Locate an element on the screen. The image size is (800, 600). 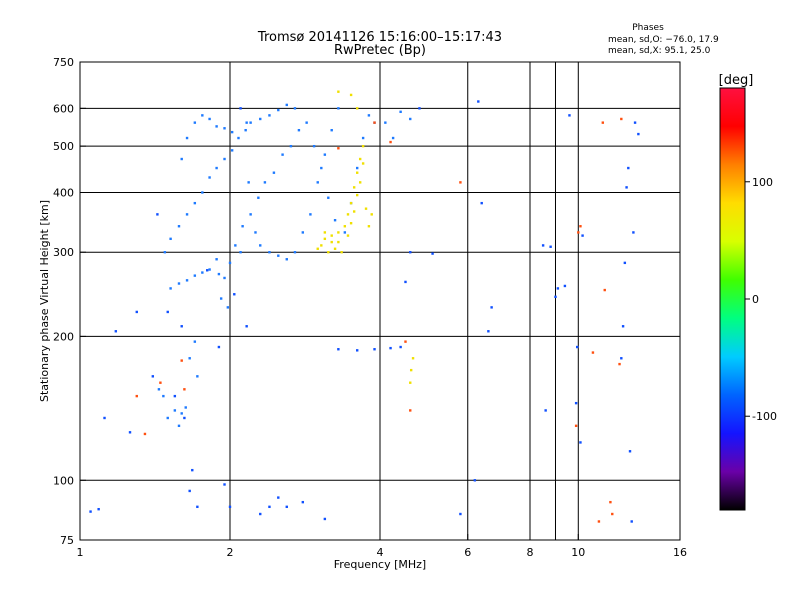
x-tick-label: 10 is located at coordinates (578, 552).